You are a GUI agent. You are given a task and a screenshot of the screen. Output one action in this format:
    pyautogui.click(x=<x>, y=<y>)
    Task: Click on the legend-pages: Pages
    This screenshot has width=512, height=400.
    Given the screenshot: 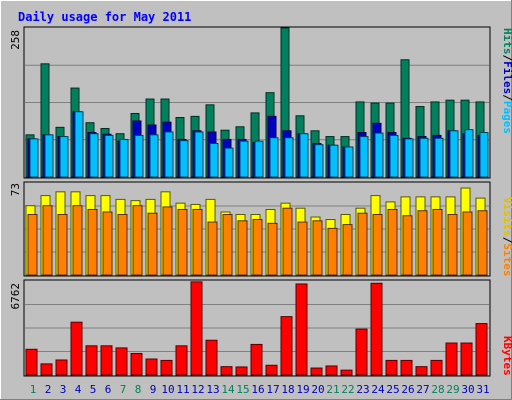 What is the action you would take?
    pyautogui.click(x=506, y=117)
    